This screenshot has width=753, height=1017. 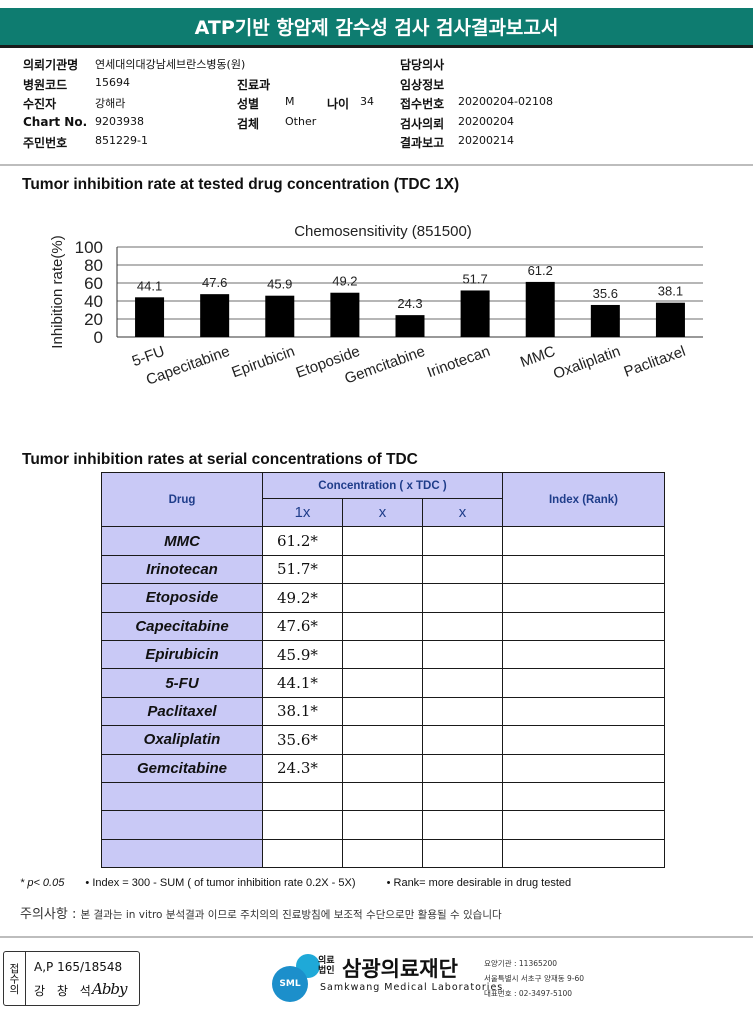 What do you see at coordinates (45, 143) in the screenshot?
I see `resident-label: 주민번호` at bounding box center [45, 143].